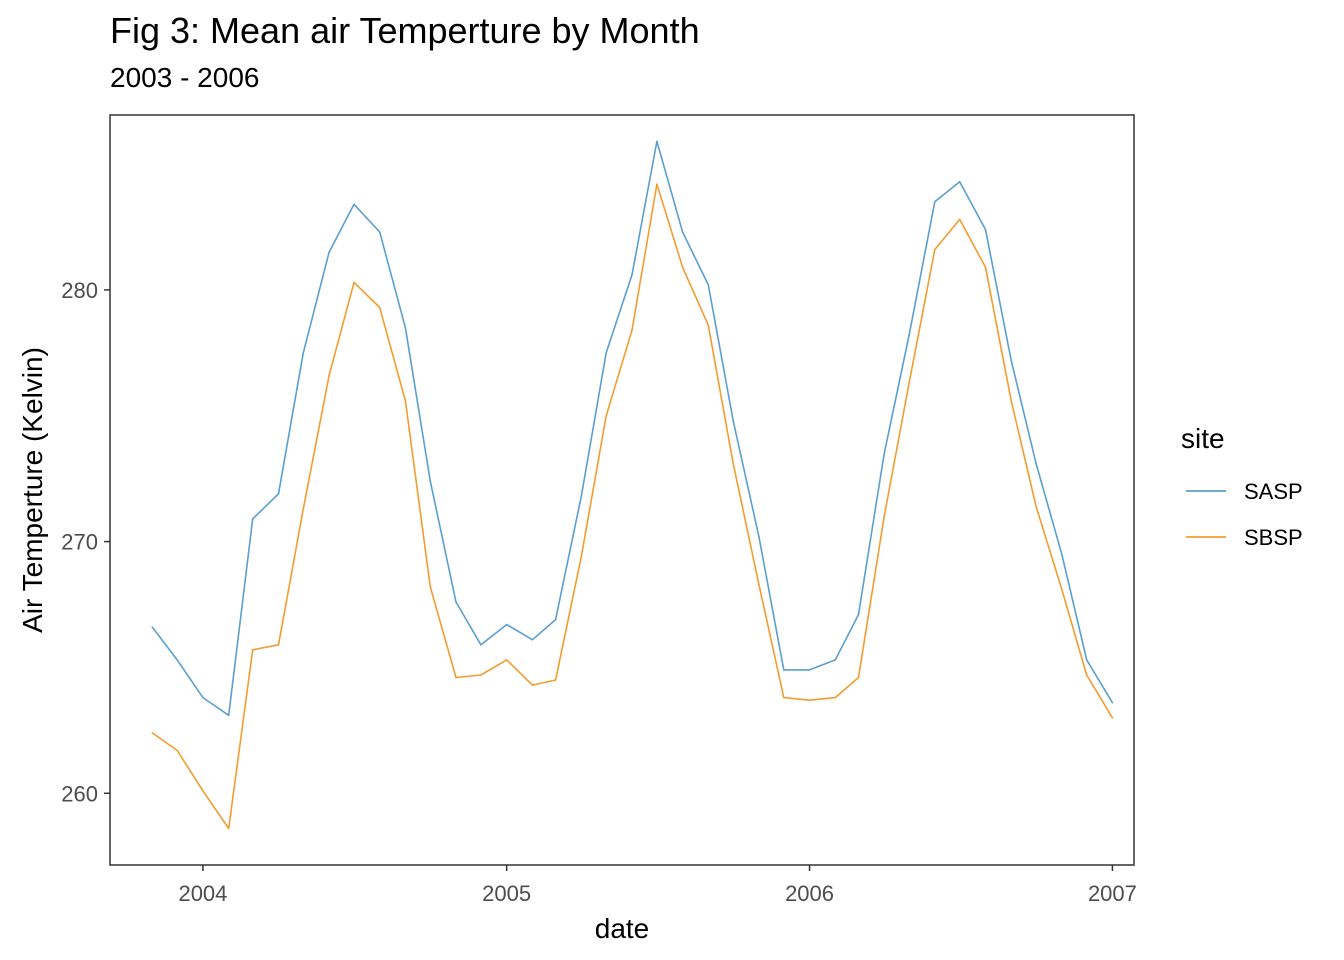 The image size is (1344, 960). Describe the element at coordinates (1112, 893) in the screenshot. I see `x-tick-label: 2007` at that location.